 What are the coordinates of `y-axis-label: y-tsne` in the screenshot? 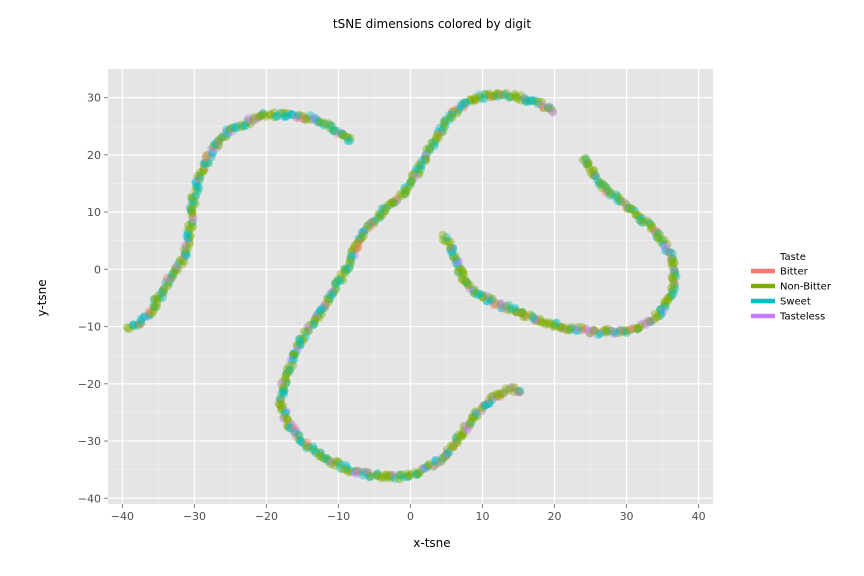 It's located at (42, 297).